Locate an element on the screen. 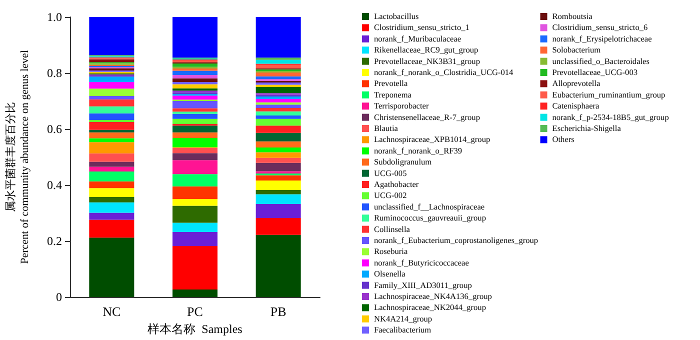 The image size is (700, 340). legend-label: unclassified_f__Lachnospiraceae is located at coordinates (429, 207).